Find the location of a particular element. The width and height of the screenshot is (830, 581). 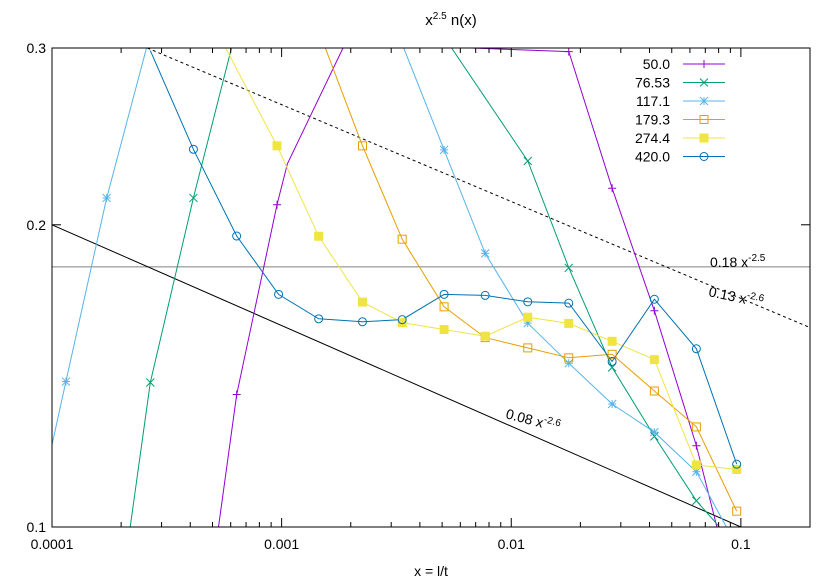

legend: 50.0 76.53 117.1 179.3 274.4 420.0 is located at coordinates (680, 110).